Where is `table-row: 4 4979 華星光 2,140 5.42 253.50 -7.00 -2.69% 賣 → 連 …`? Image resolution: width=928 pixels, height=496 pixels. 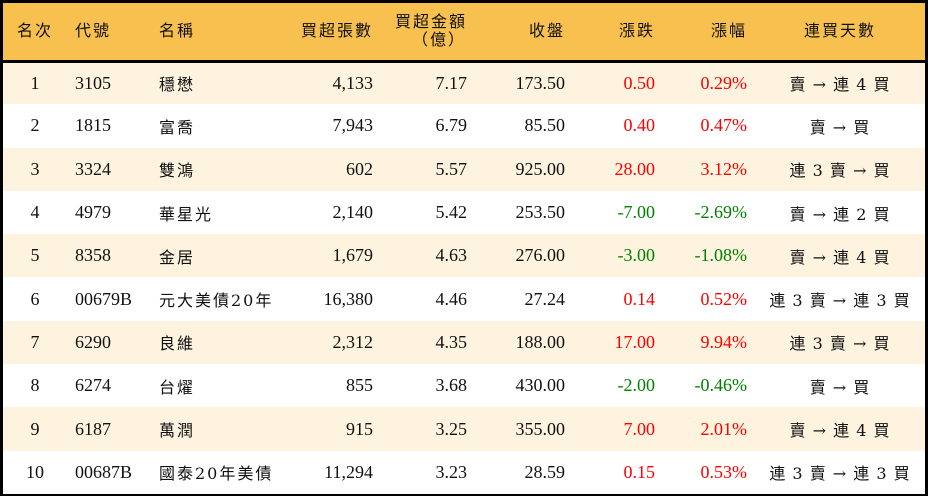
table-row: 4 4979 華星光 2,140 5.42 253.50 -7.00 -2.69% 賣 → 連 … is located at coordinates (464, 212).